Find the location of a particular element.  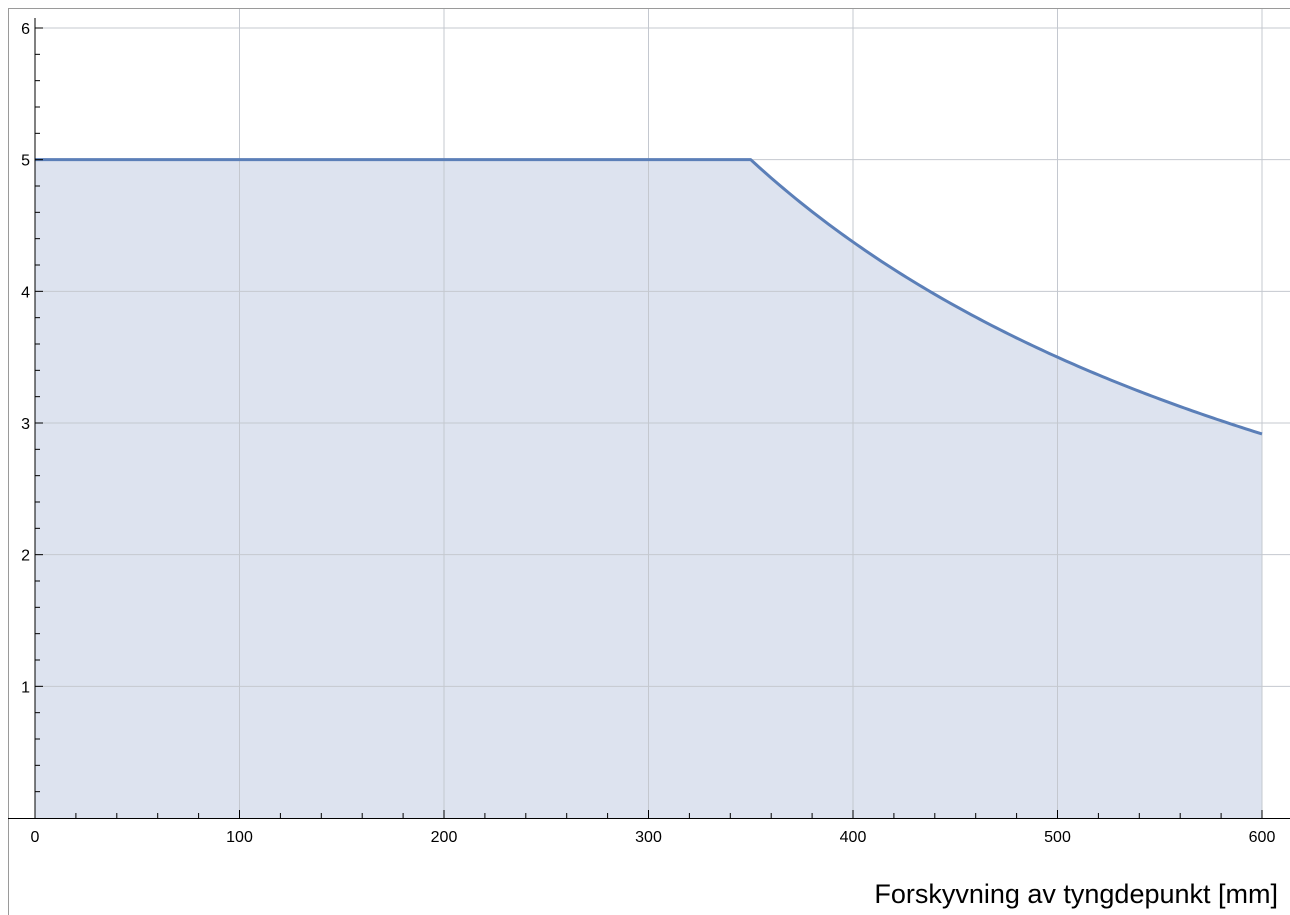

y-tick-label: 4 is located at coordinates (25, 292).